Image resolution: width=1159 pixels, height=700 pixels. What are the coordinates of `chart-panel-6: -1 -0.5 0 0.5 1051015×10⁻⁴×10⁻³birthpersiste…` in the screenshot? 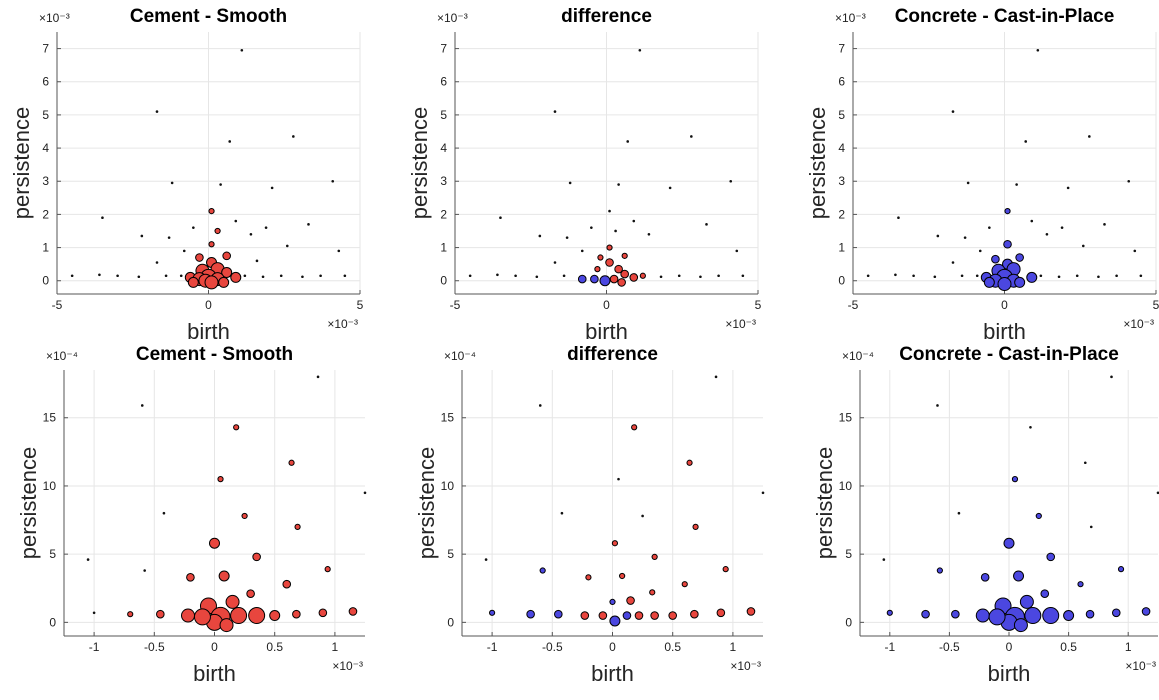 It's located at (985, 515).